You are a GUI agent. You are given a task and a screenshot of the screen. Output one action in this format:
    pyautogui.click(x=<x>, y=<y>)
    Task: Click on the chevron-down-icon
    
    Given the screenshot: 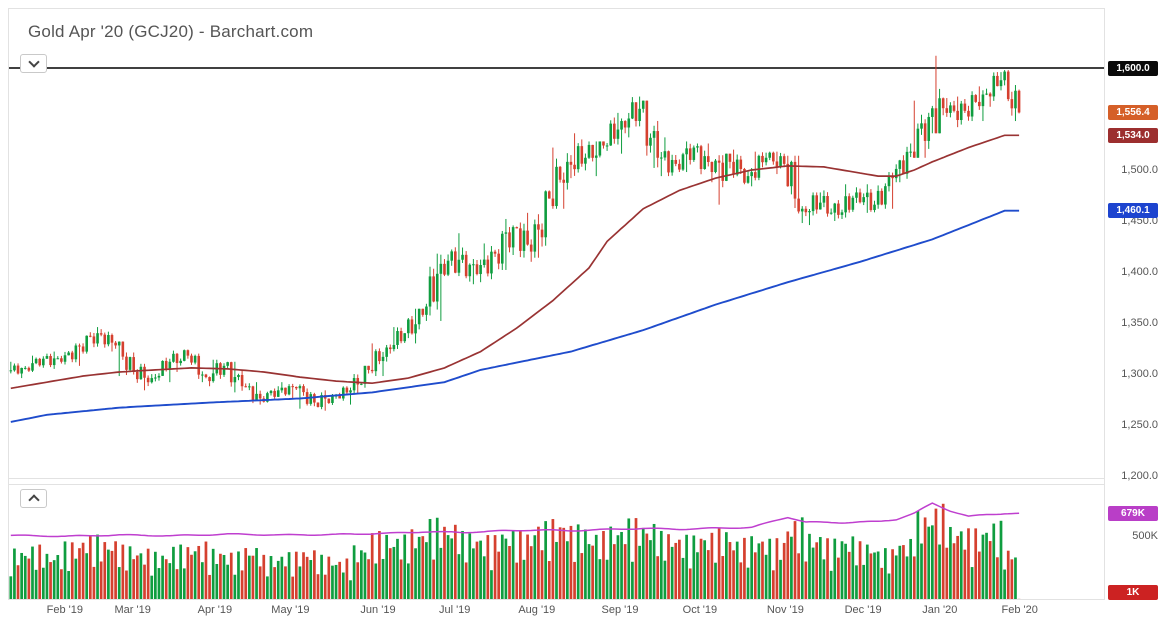 What is the action you would take?
    pyautogui.click(x=33, y=62)
    